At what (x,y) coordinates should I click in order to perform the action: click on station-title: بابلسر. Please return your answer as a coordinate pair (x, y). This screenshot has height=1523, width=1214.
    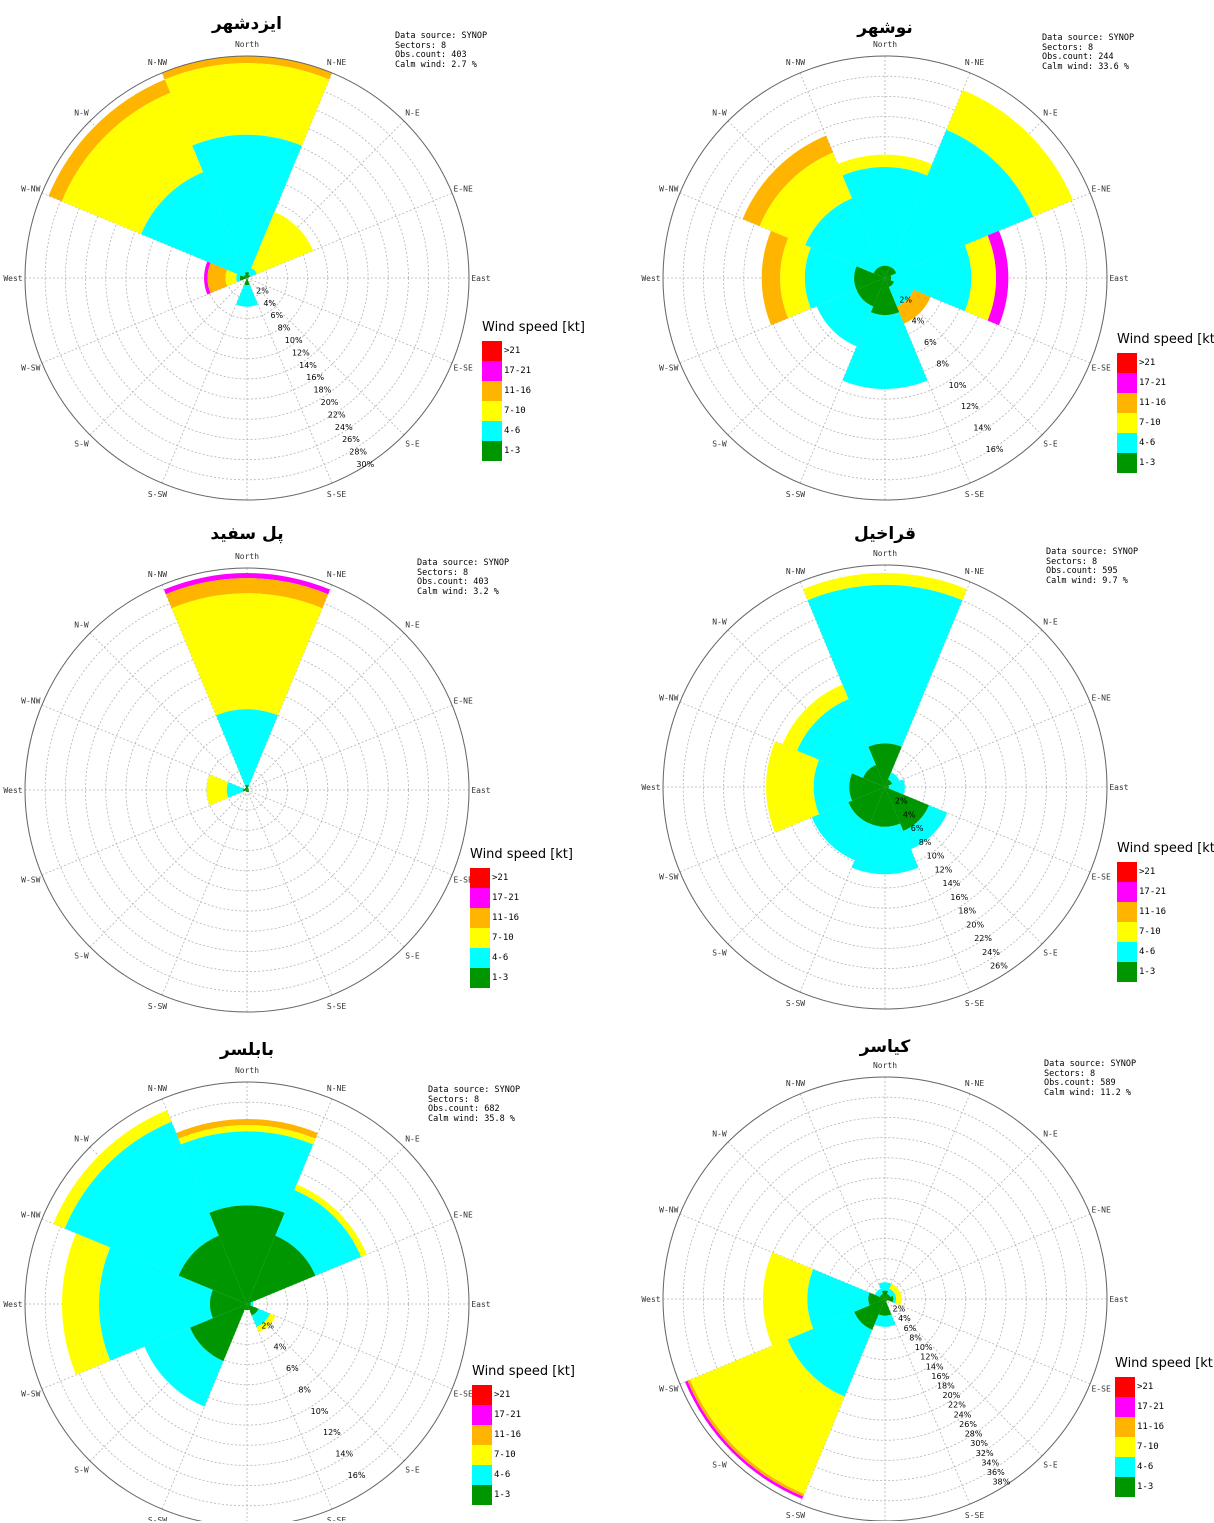
    Looking at the image, I should click on (247, 1050).